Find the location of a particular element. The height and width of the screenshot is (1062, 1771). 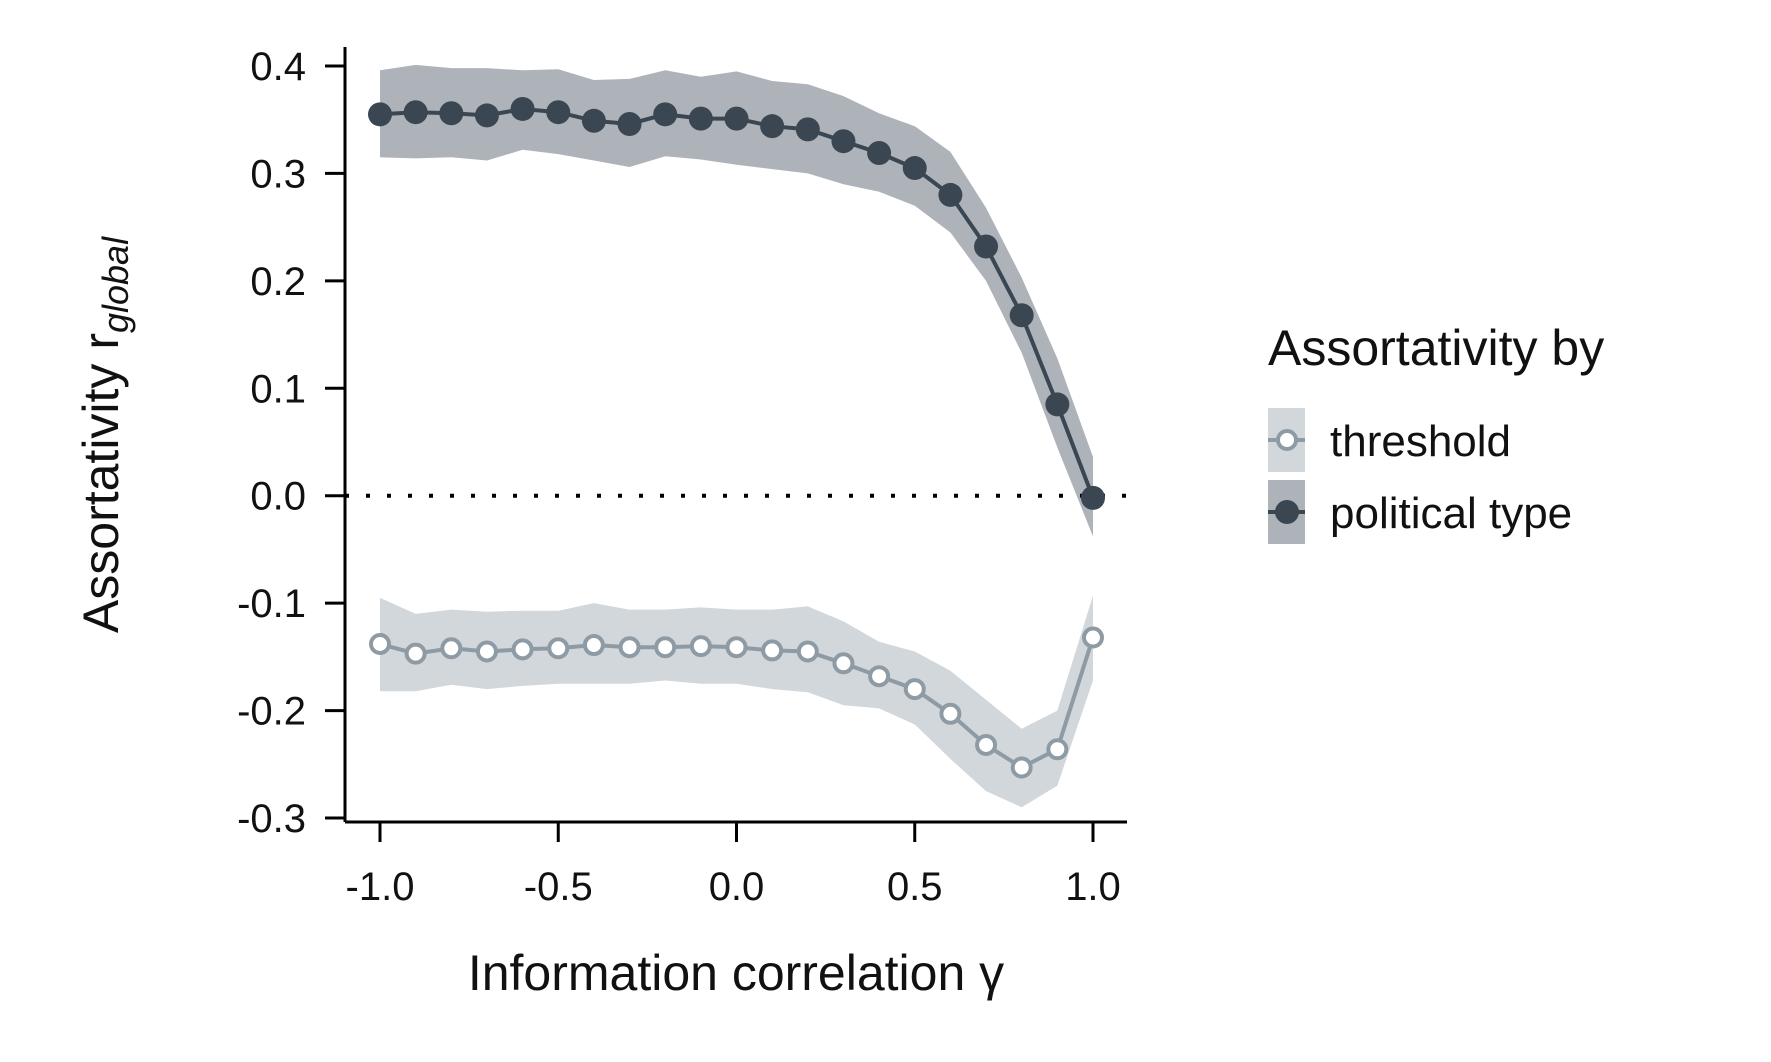

y-tick-label: 0.3 is located at coordinates (278, 174).